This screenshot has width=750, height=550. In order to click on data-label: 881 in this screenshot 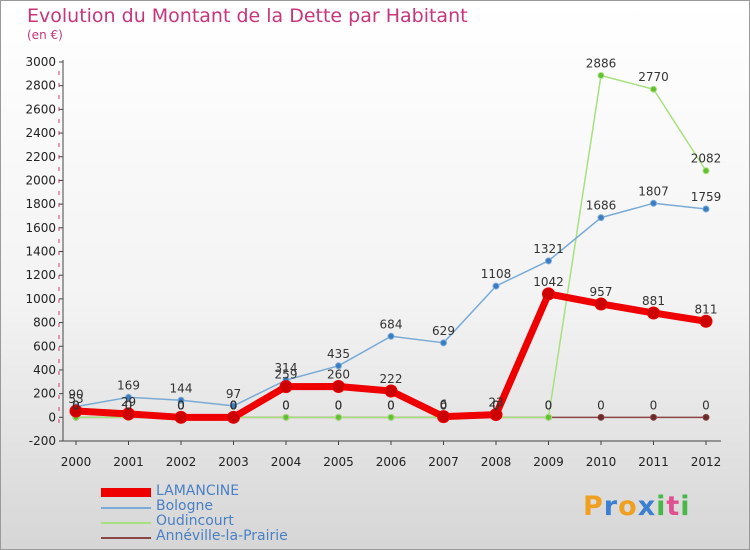, I will do `click(653, 301)`.